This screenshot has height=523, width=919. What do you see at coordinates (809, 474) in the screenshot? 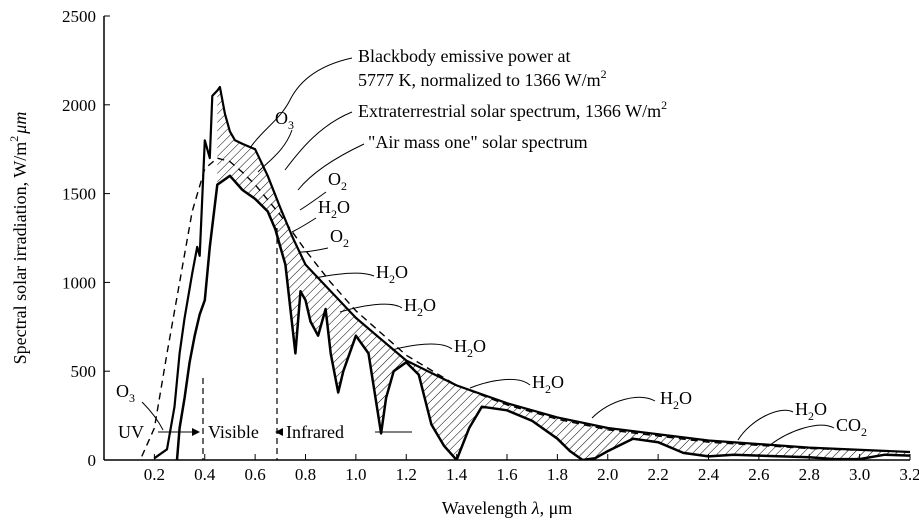
I see `x-tick-label: 2.8` at bounding box center [809, 474].